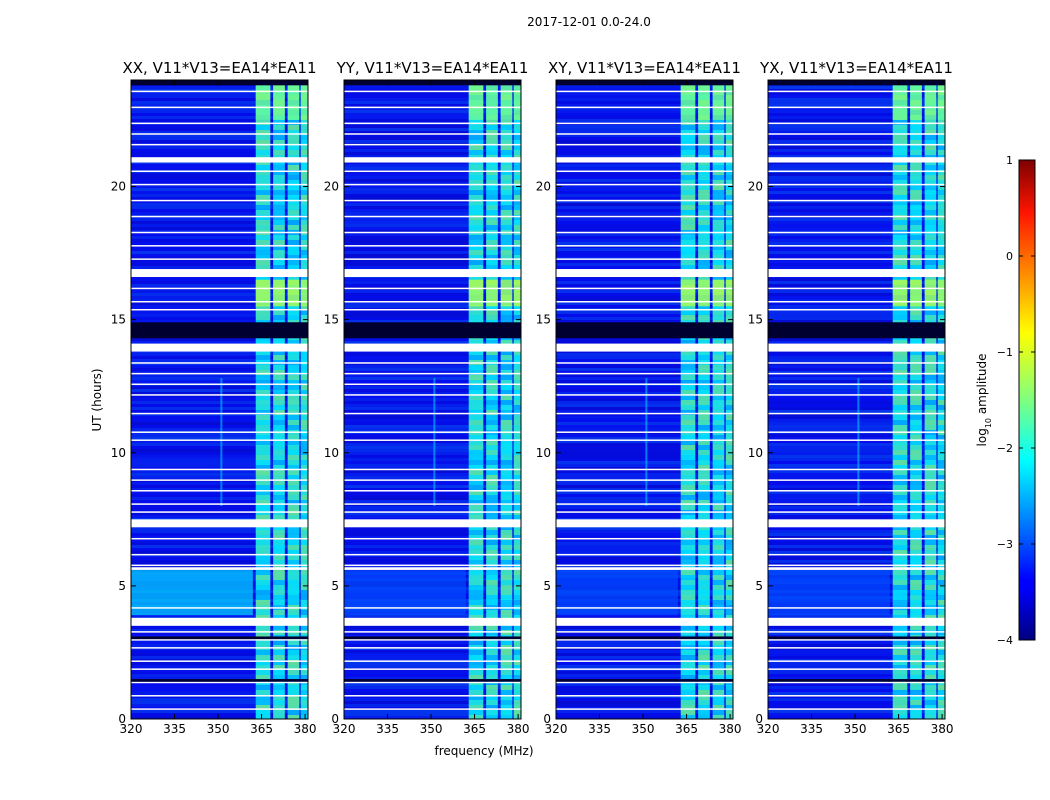 This screenshot has height=800, width=1050. I want to click on x-tick-label: 350, so click(643, 729).